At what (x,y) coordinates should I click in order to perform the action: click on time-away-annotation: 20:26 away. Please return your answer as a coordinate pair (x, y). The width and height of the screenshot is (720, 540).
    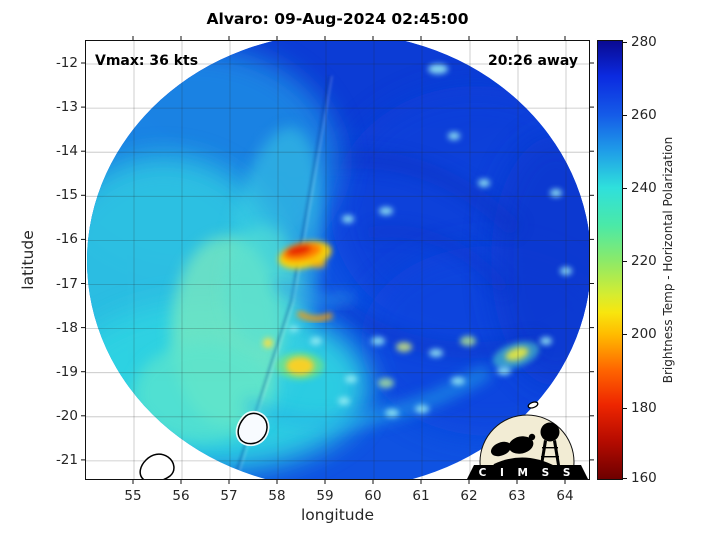
    Looking at the image, I should click on (533, 61).